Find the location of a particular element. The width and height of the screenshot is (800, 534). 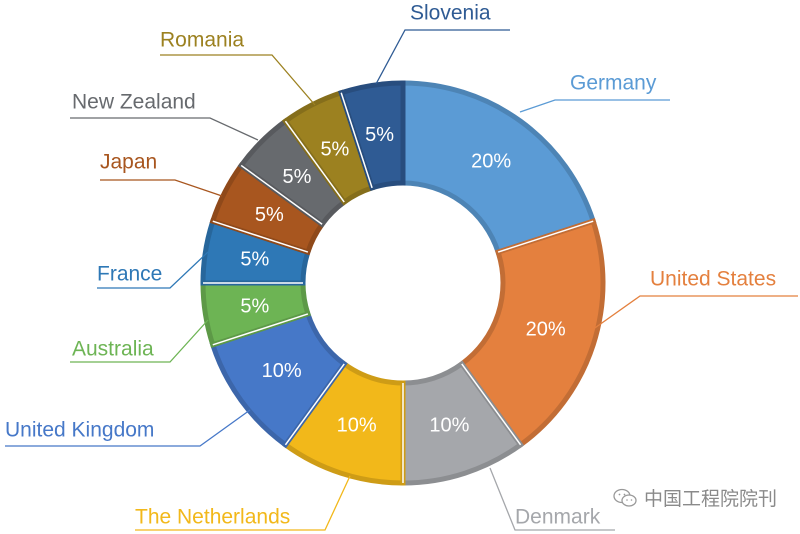

category-label: France is located at coordinates (129, 274).